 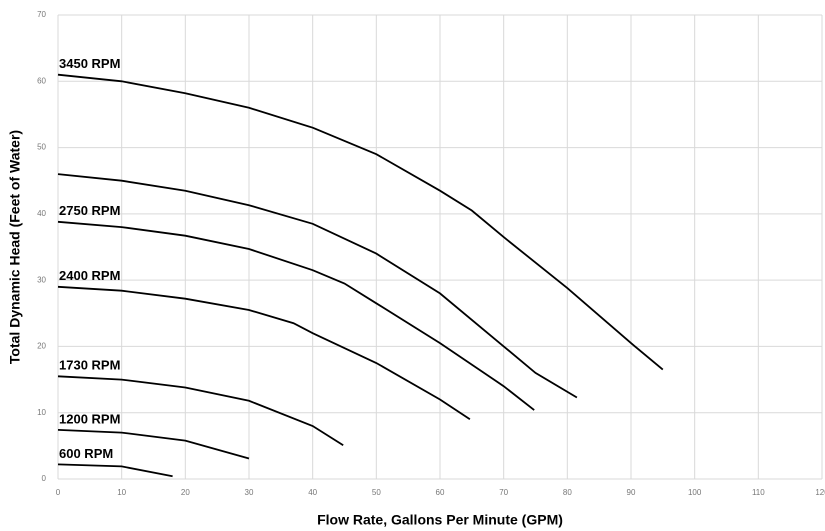 I want to click on y-axis-label: Total Dynamic Head (Feet of Water), so click(x=15, y=247).